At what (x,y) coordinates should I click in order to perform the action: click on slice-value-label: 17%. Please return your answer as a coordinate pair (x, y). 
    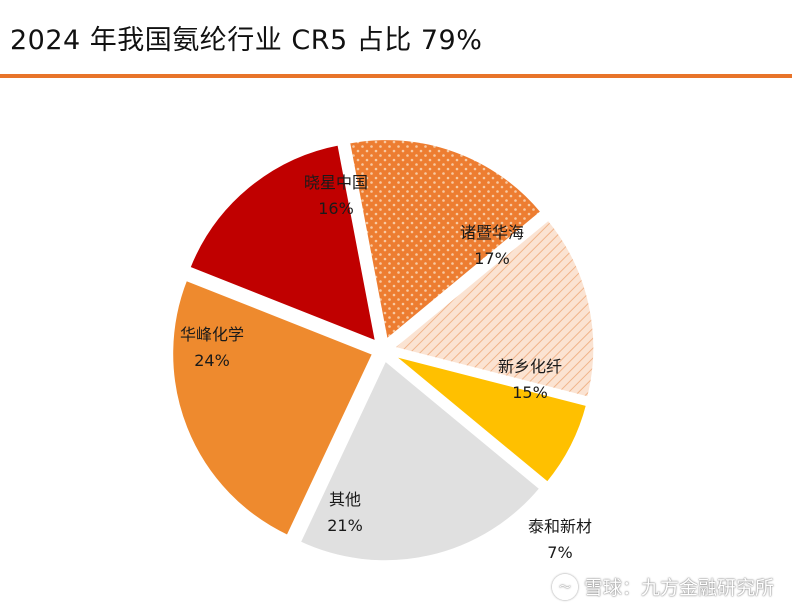
    Looking at the image, I should click on (492, 258).